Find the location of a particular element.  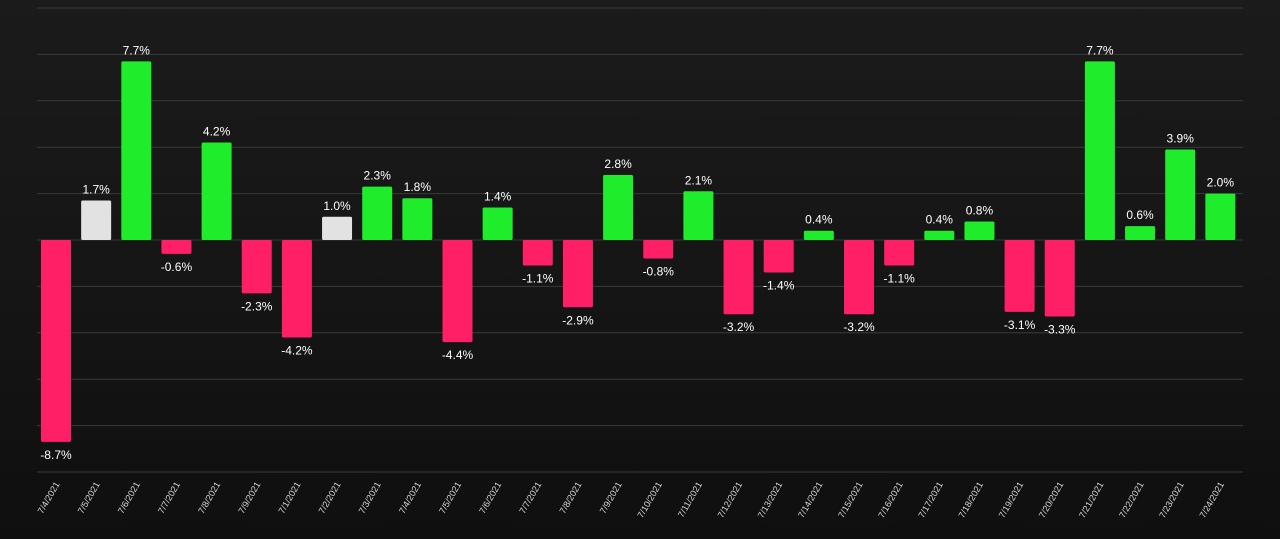

x-tick-label: 7/14/2021 is located at coordinates (810, 500).